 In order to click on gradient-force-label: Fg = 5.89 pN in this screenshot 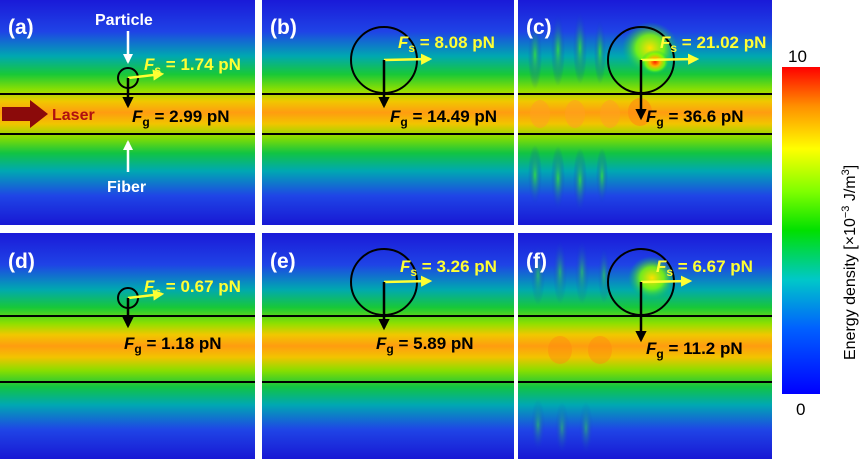, I will do `click(425, 345)`.